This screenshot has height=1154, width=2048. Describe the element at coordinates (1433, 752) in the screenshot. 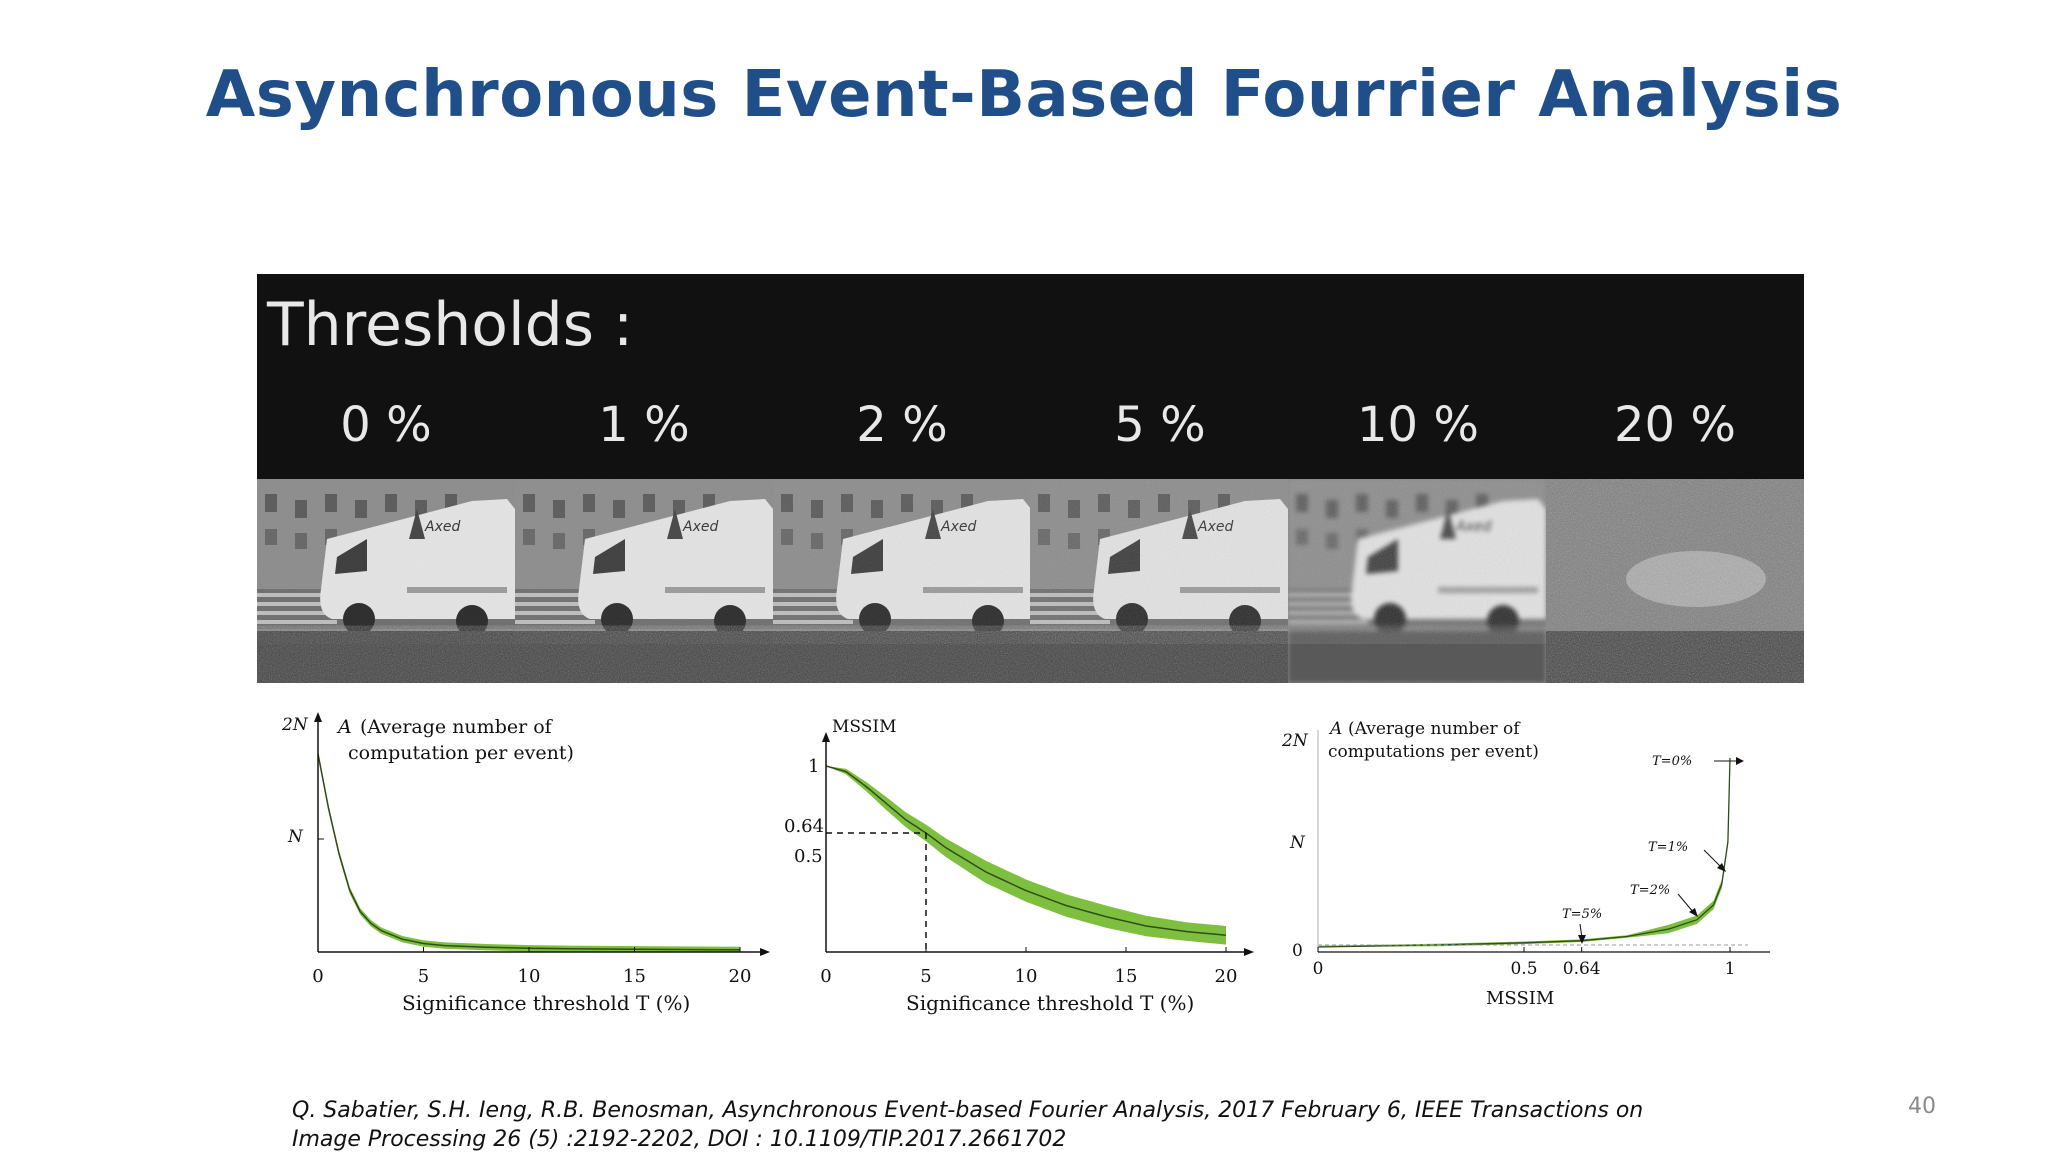

I see `y-label-line2: computations per event)` at that location.